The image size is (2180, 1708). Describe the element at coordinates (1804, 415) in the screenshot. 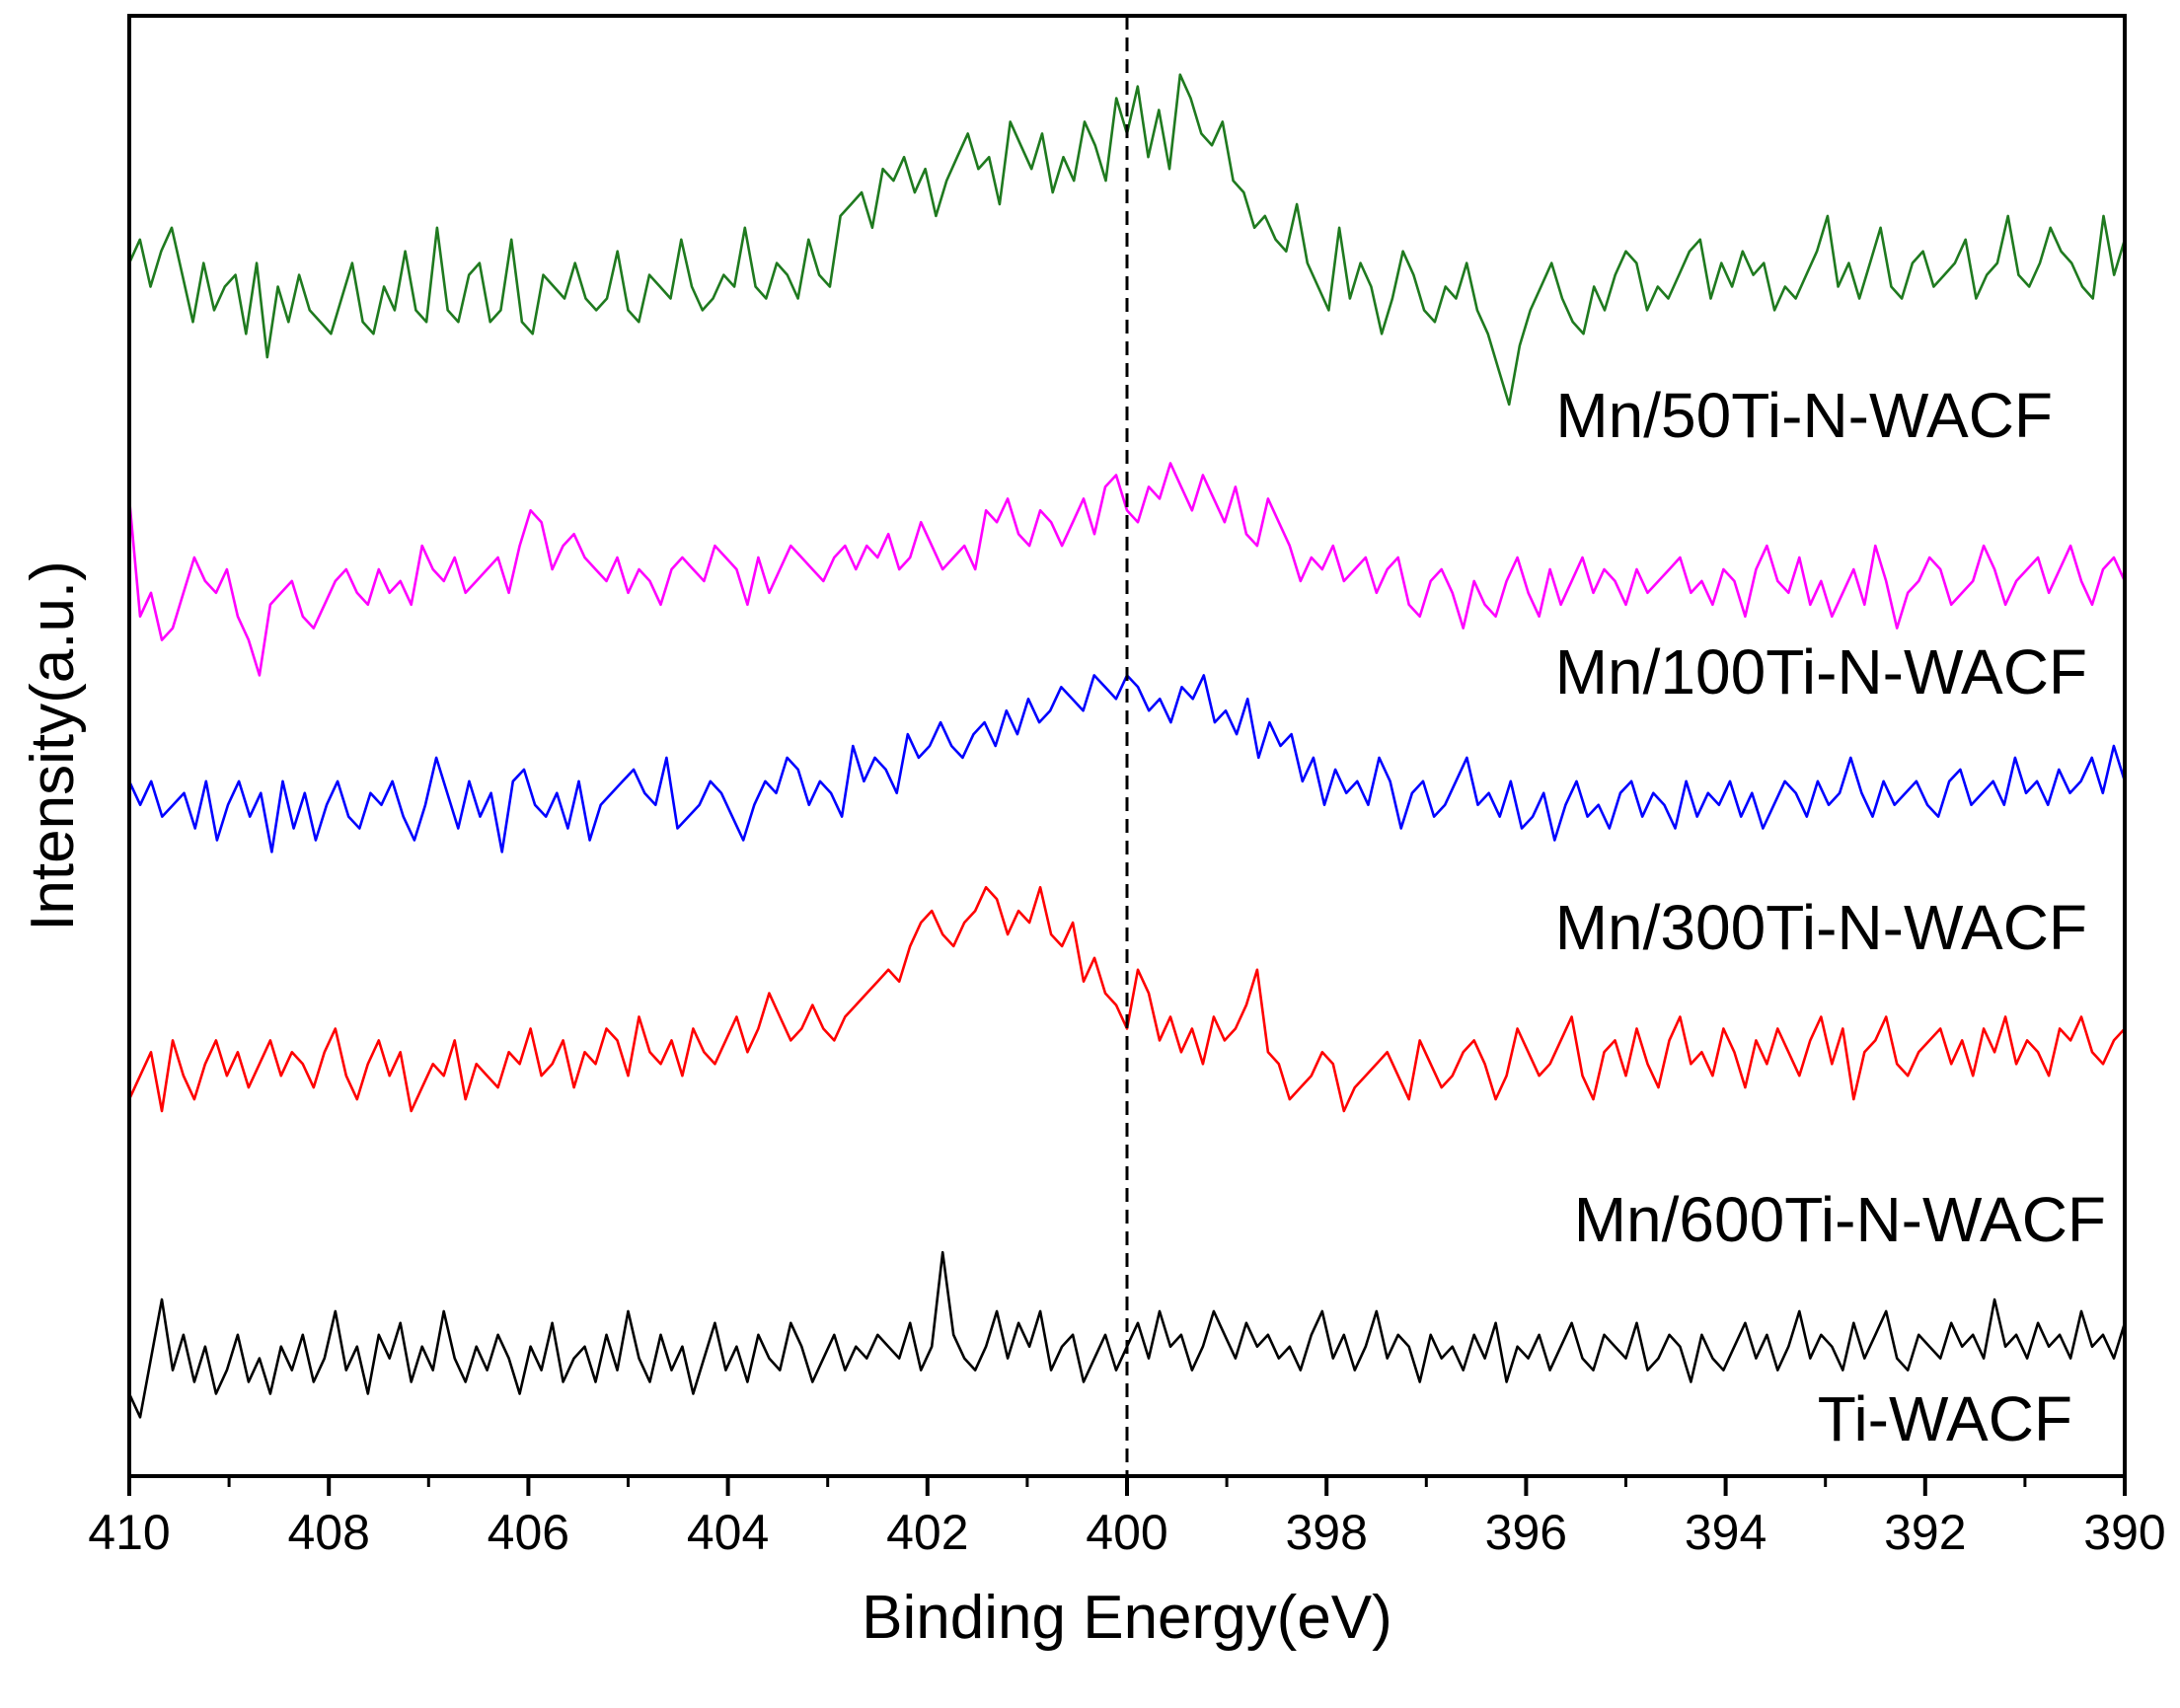

I see `series-label-mn-50ti-n-wacf: Mn/50Ti-N-WACF` at that location.